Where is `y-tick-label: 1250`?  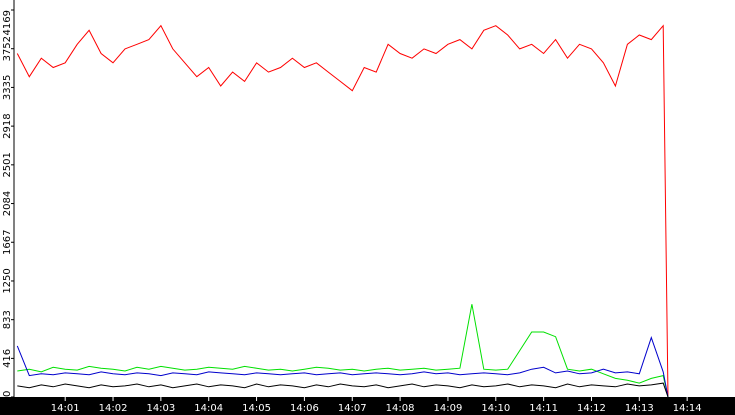 y-tick-label: 1250 is located at coordinates (7, 280).